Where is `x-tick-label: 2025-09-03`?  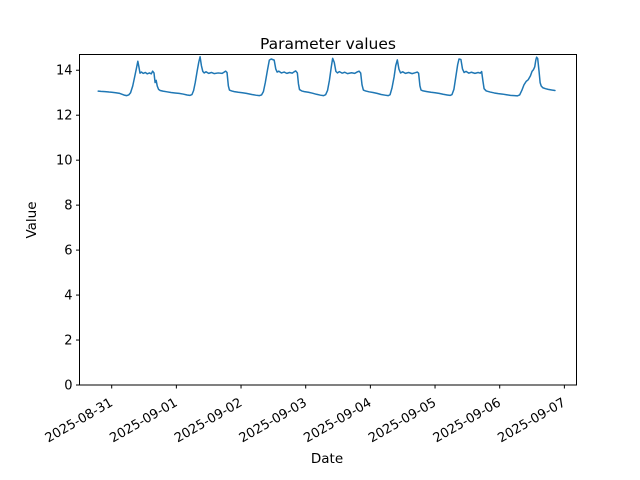
x-tick-label: 2025-09-03 is located at coordinates (273, 420).